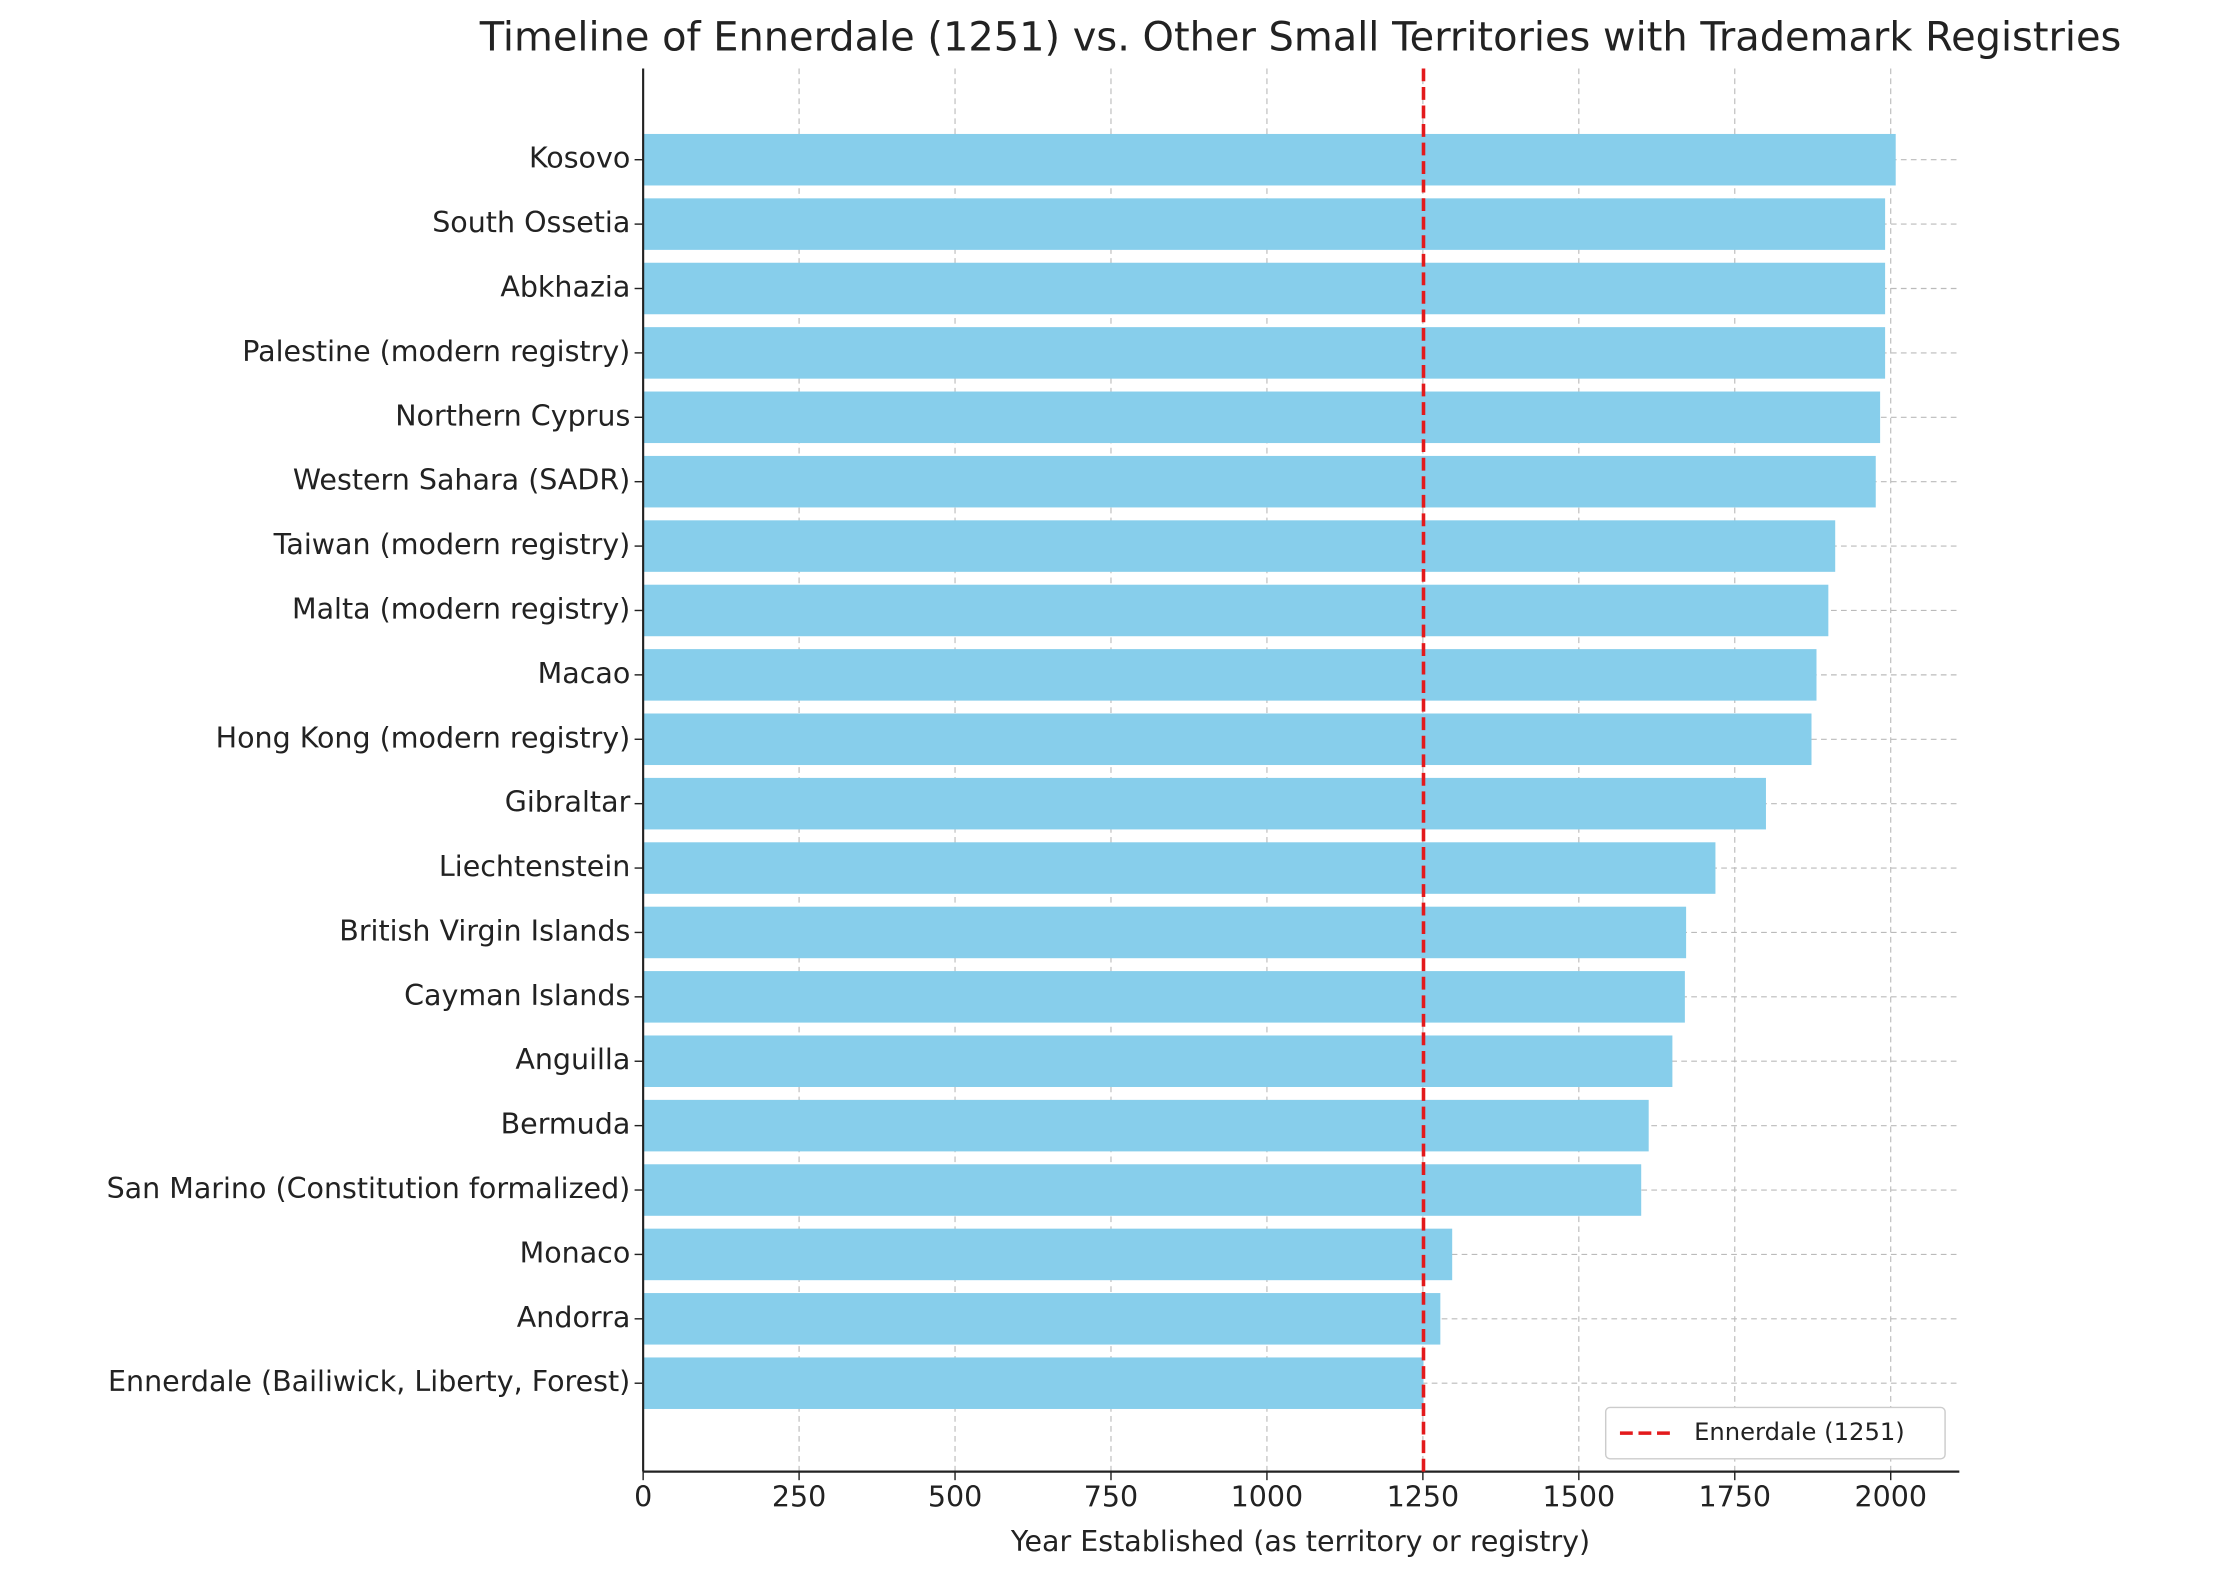  I want to click on x-tick-label: 500, so click(955, 1497).